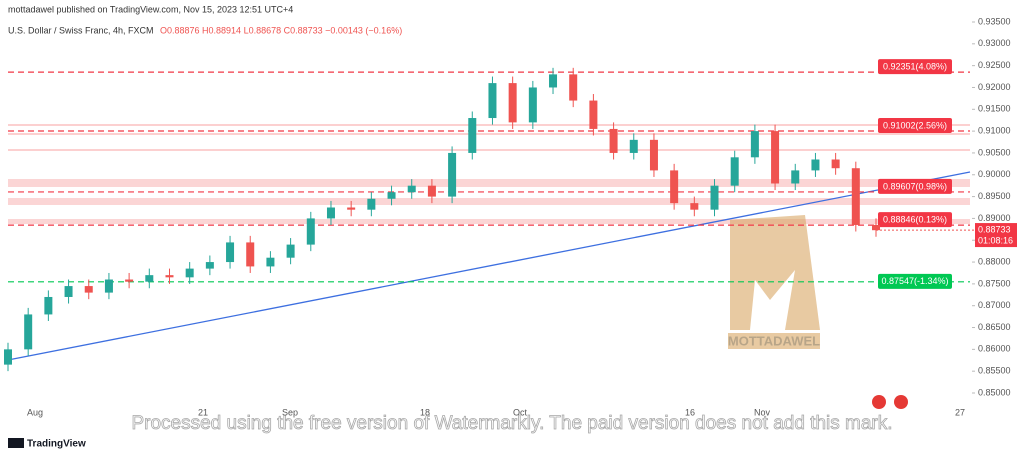 This screenshot has width=1024, height=461. Describe the element at coordinates (994, 305) in the screenshot. I see `y-tick-label: 0.87000` at that location.